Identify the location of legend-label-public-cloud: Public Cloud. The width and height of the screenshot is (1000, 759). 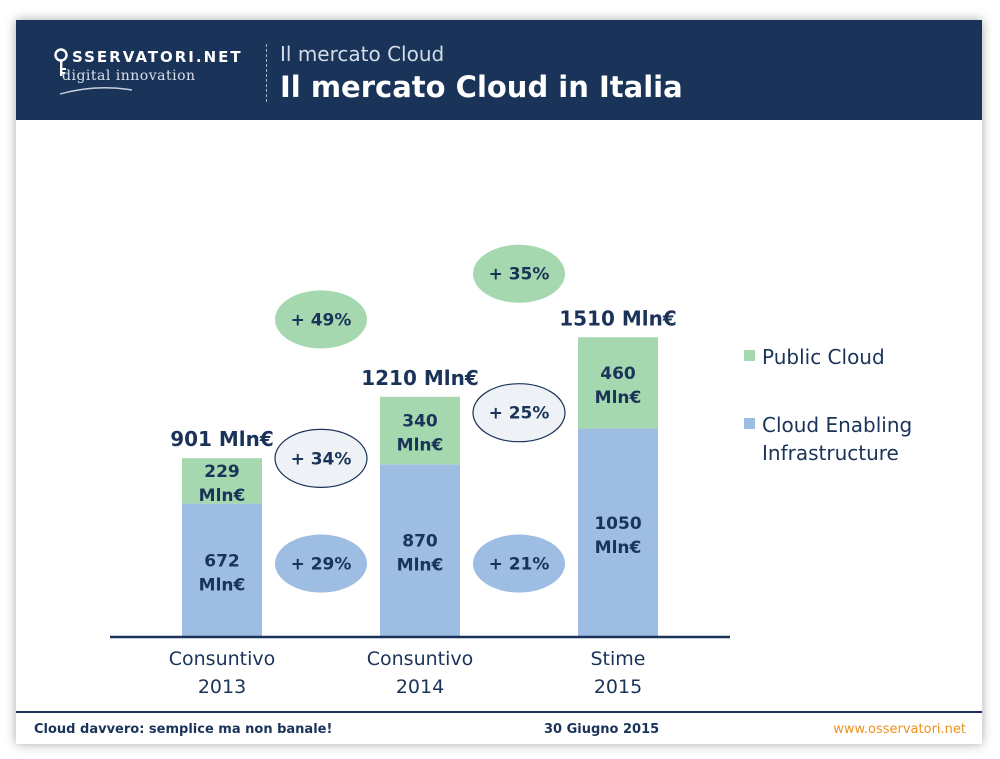
(823, 357).